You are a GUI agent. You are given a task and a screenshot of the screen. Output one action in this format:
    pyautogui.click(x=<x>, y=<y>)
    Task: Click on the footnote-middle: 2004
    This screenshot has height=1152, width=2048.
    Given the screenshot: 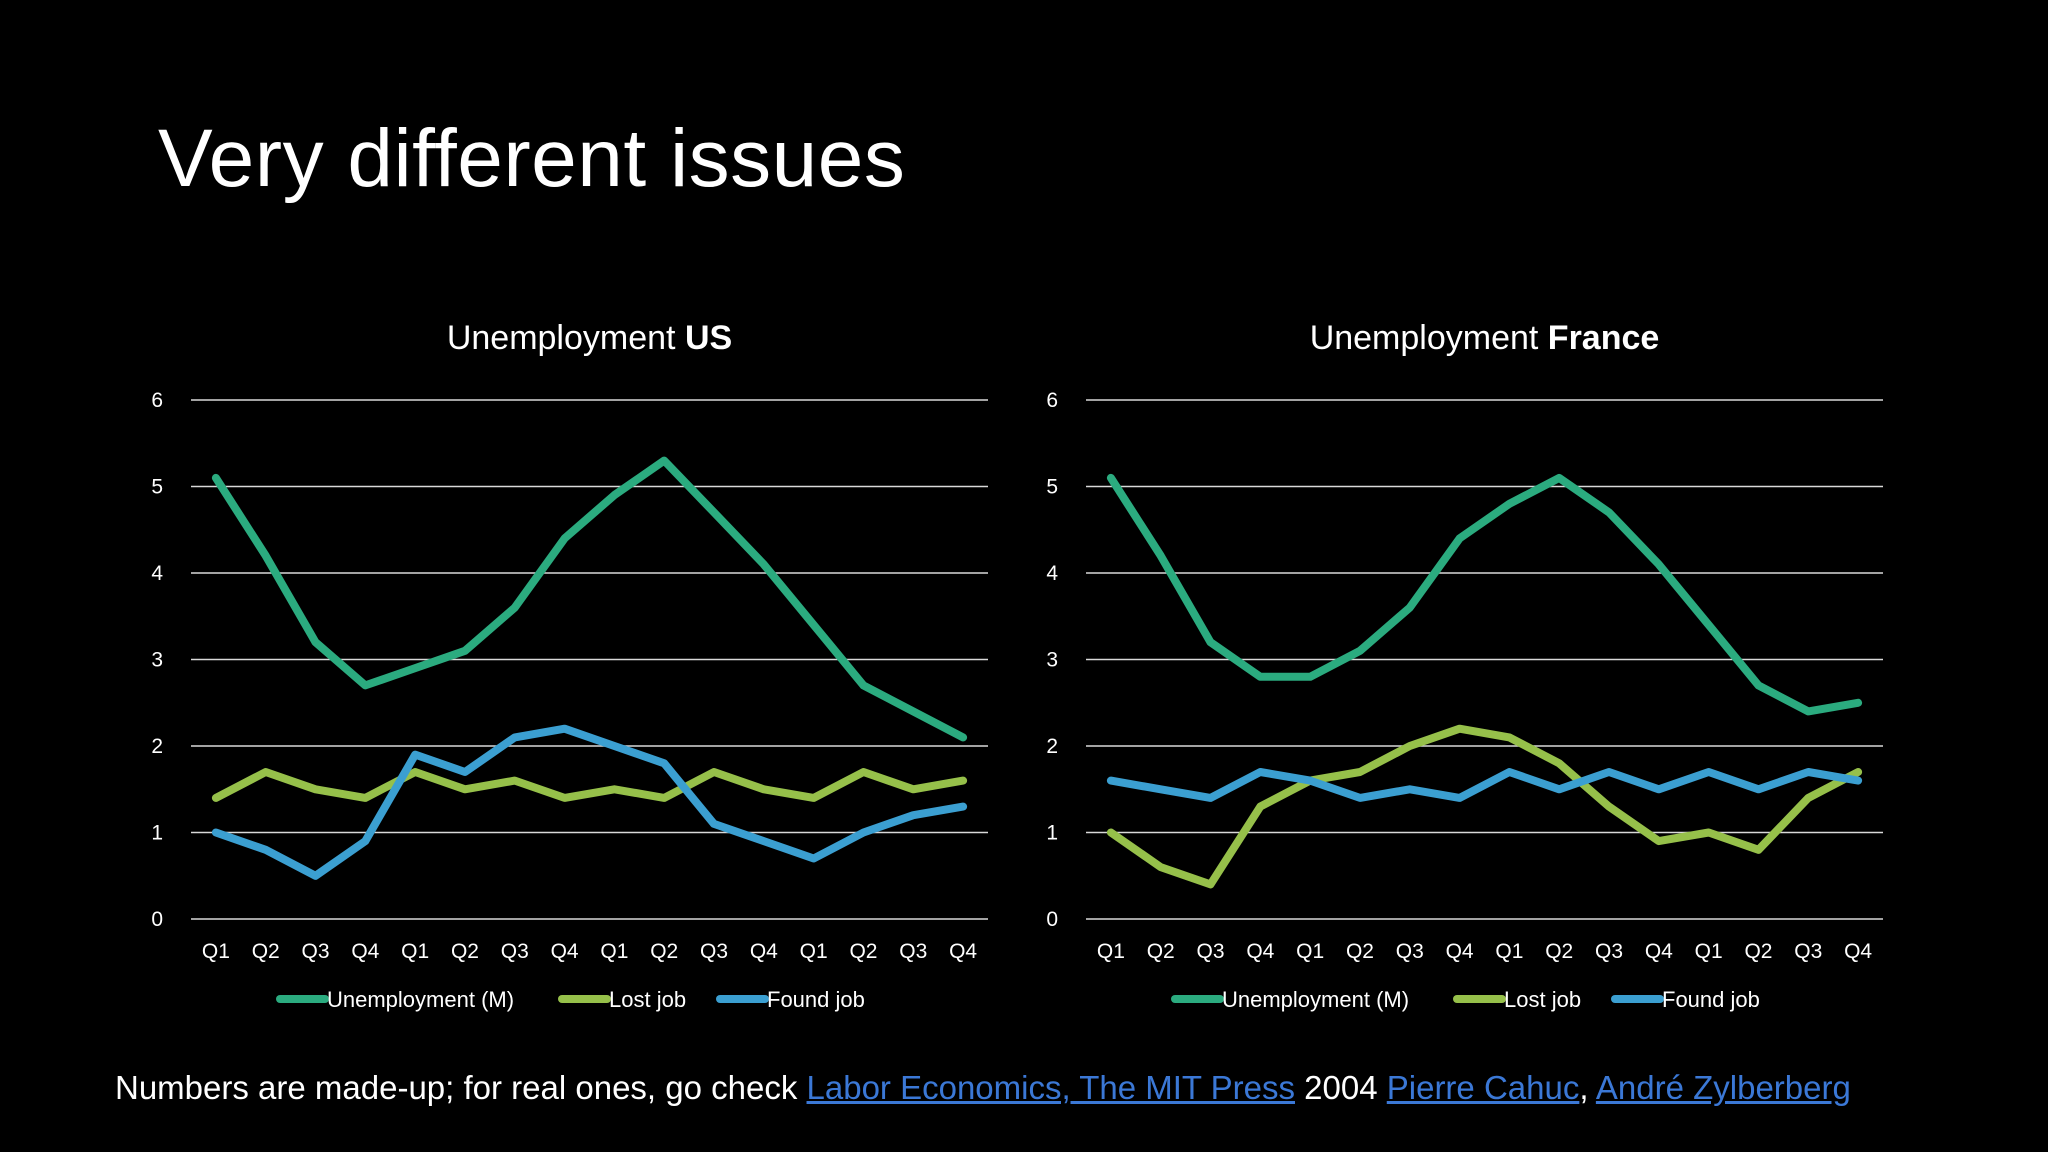 What is the action you would take?
    pyautogui.click(x=1341, y=1087)
    